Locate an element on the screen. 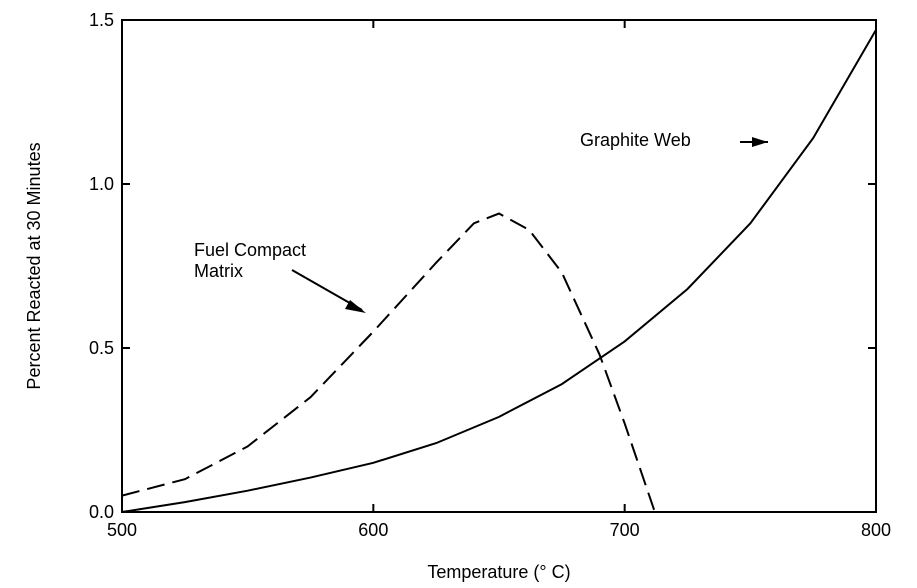 This screenshot has height=588, width=917. annotation: Fuel Compact Matrix is located at coordinates (250, 260).